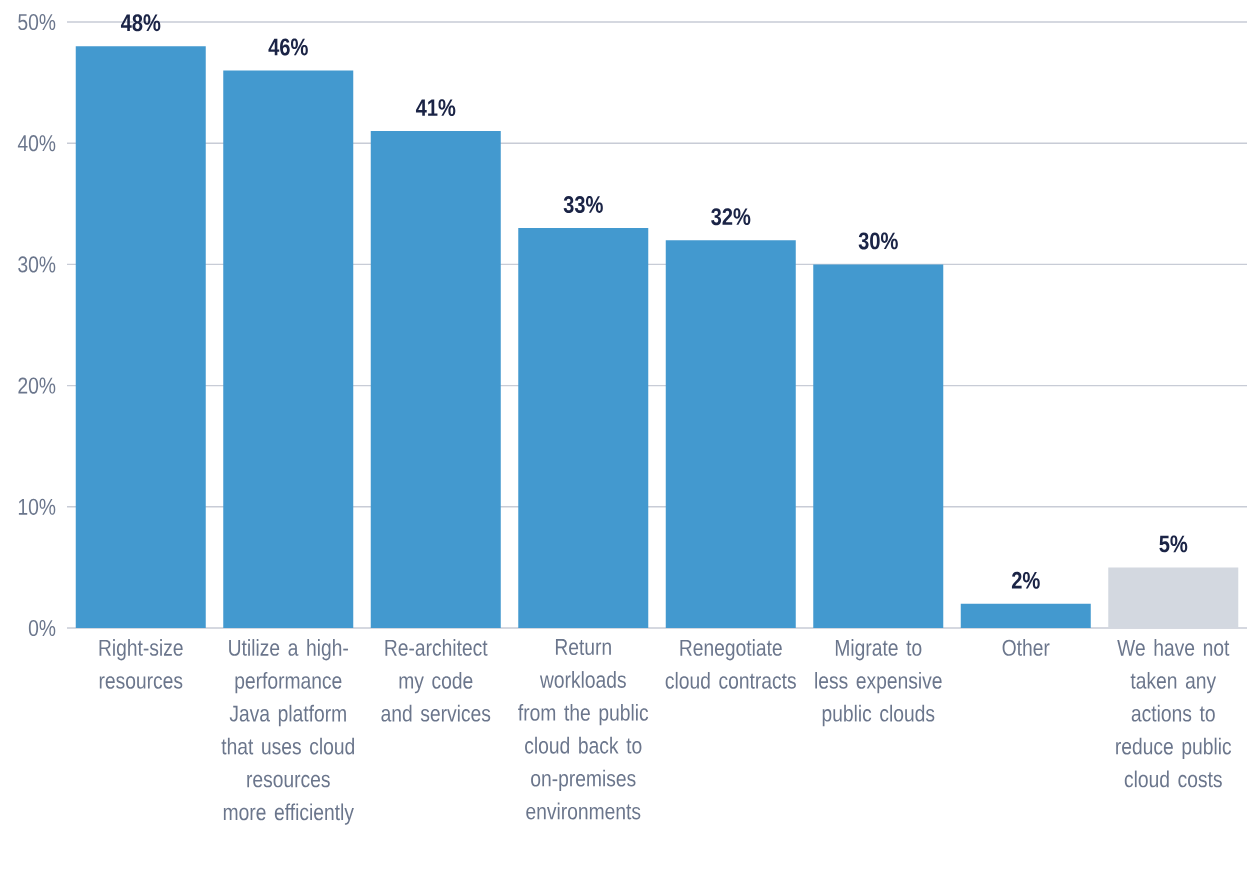  What do you see at coordinates (141, 664) in the screenshot?
I see `x-tick-label: Right-size resources` at bounding box center [141, 664].